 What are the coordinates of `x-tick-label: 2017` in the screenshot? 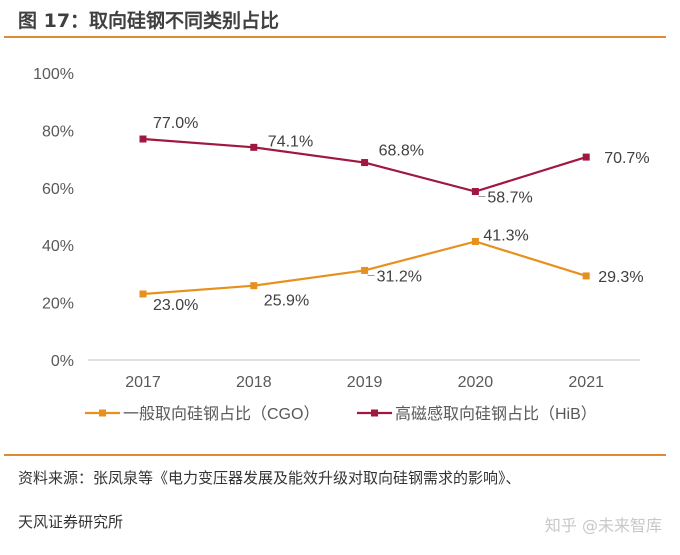 It's located at (143, 382).